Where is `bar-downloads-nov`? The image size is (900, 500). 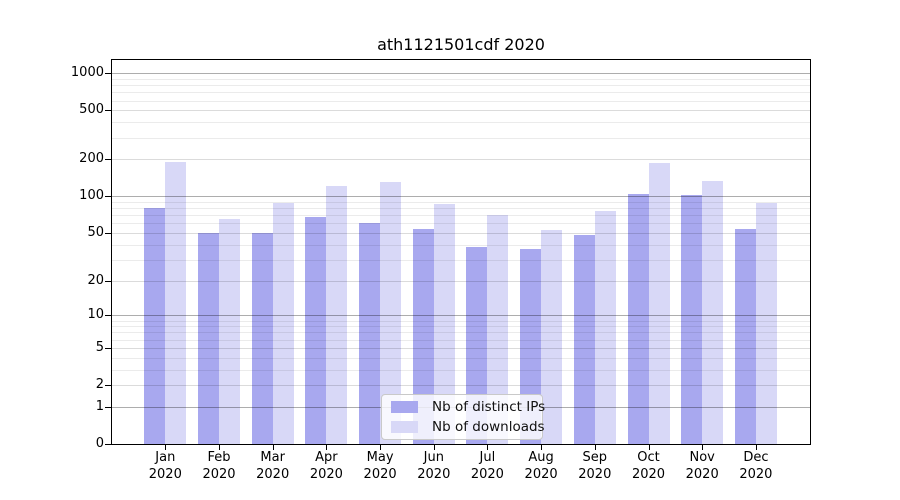 bar-downloads-nov is located at coordinates (713, 312).